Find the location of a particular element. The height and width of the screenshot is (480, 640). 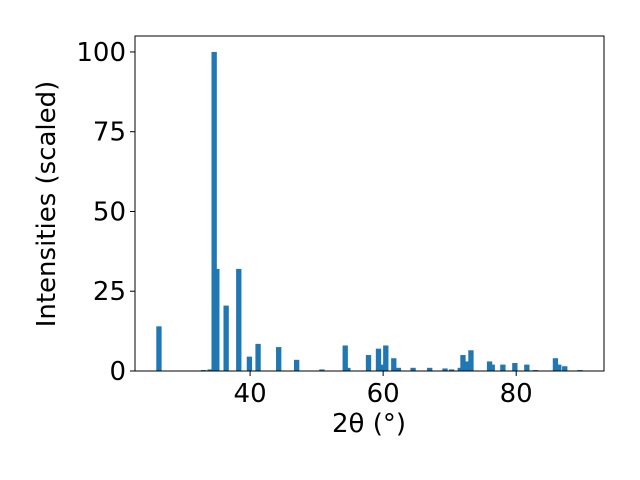

y-tick-label: 50 is located at coordinates (109, 212).